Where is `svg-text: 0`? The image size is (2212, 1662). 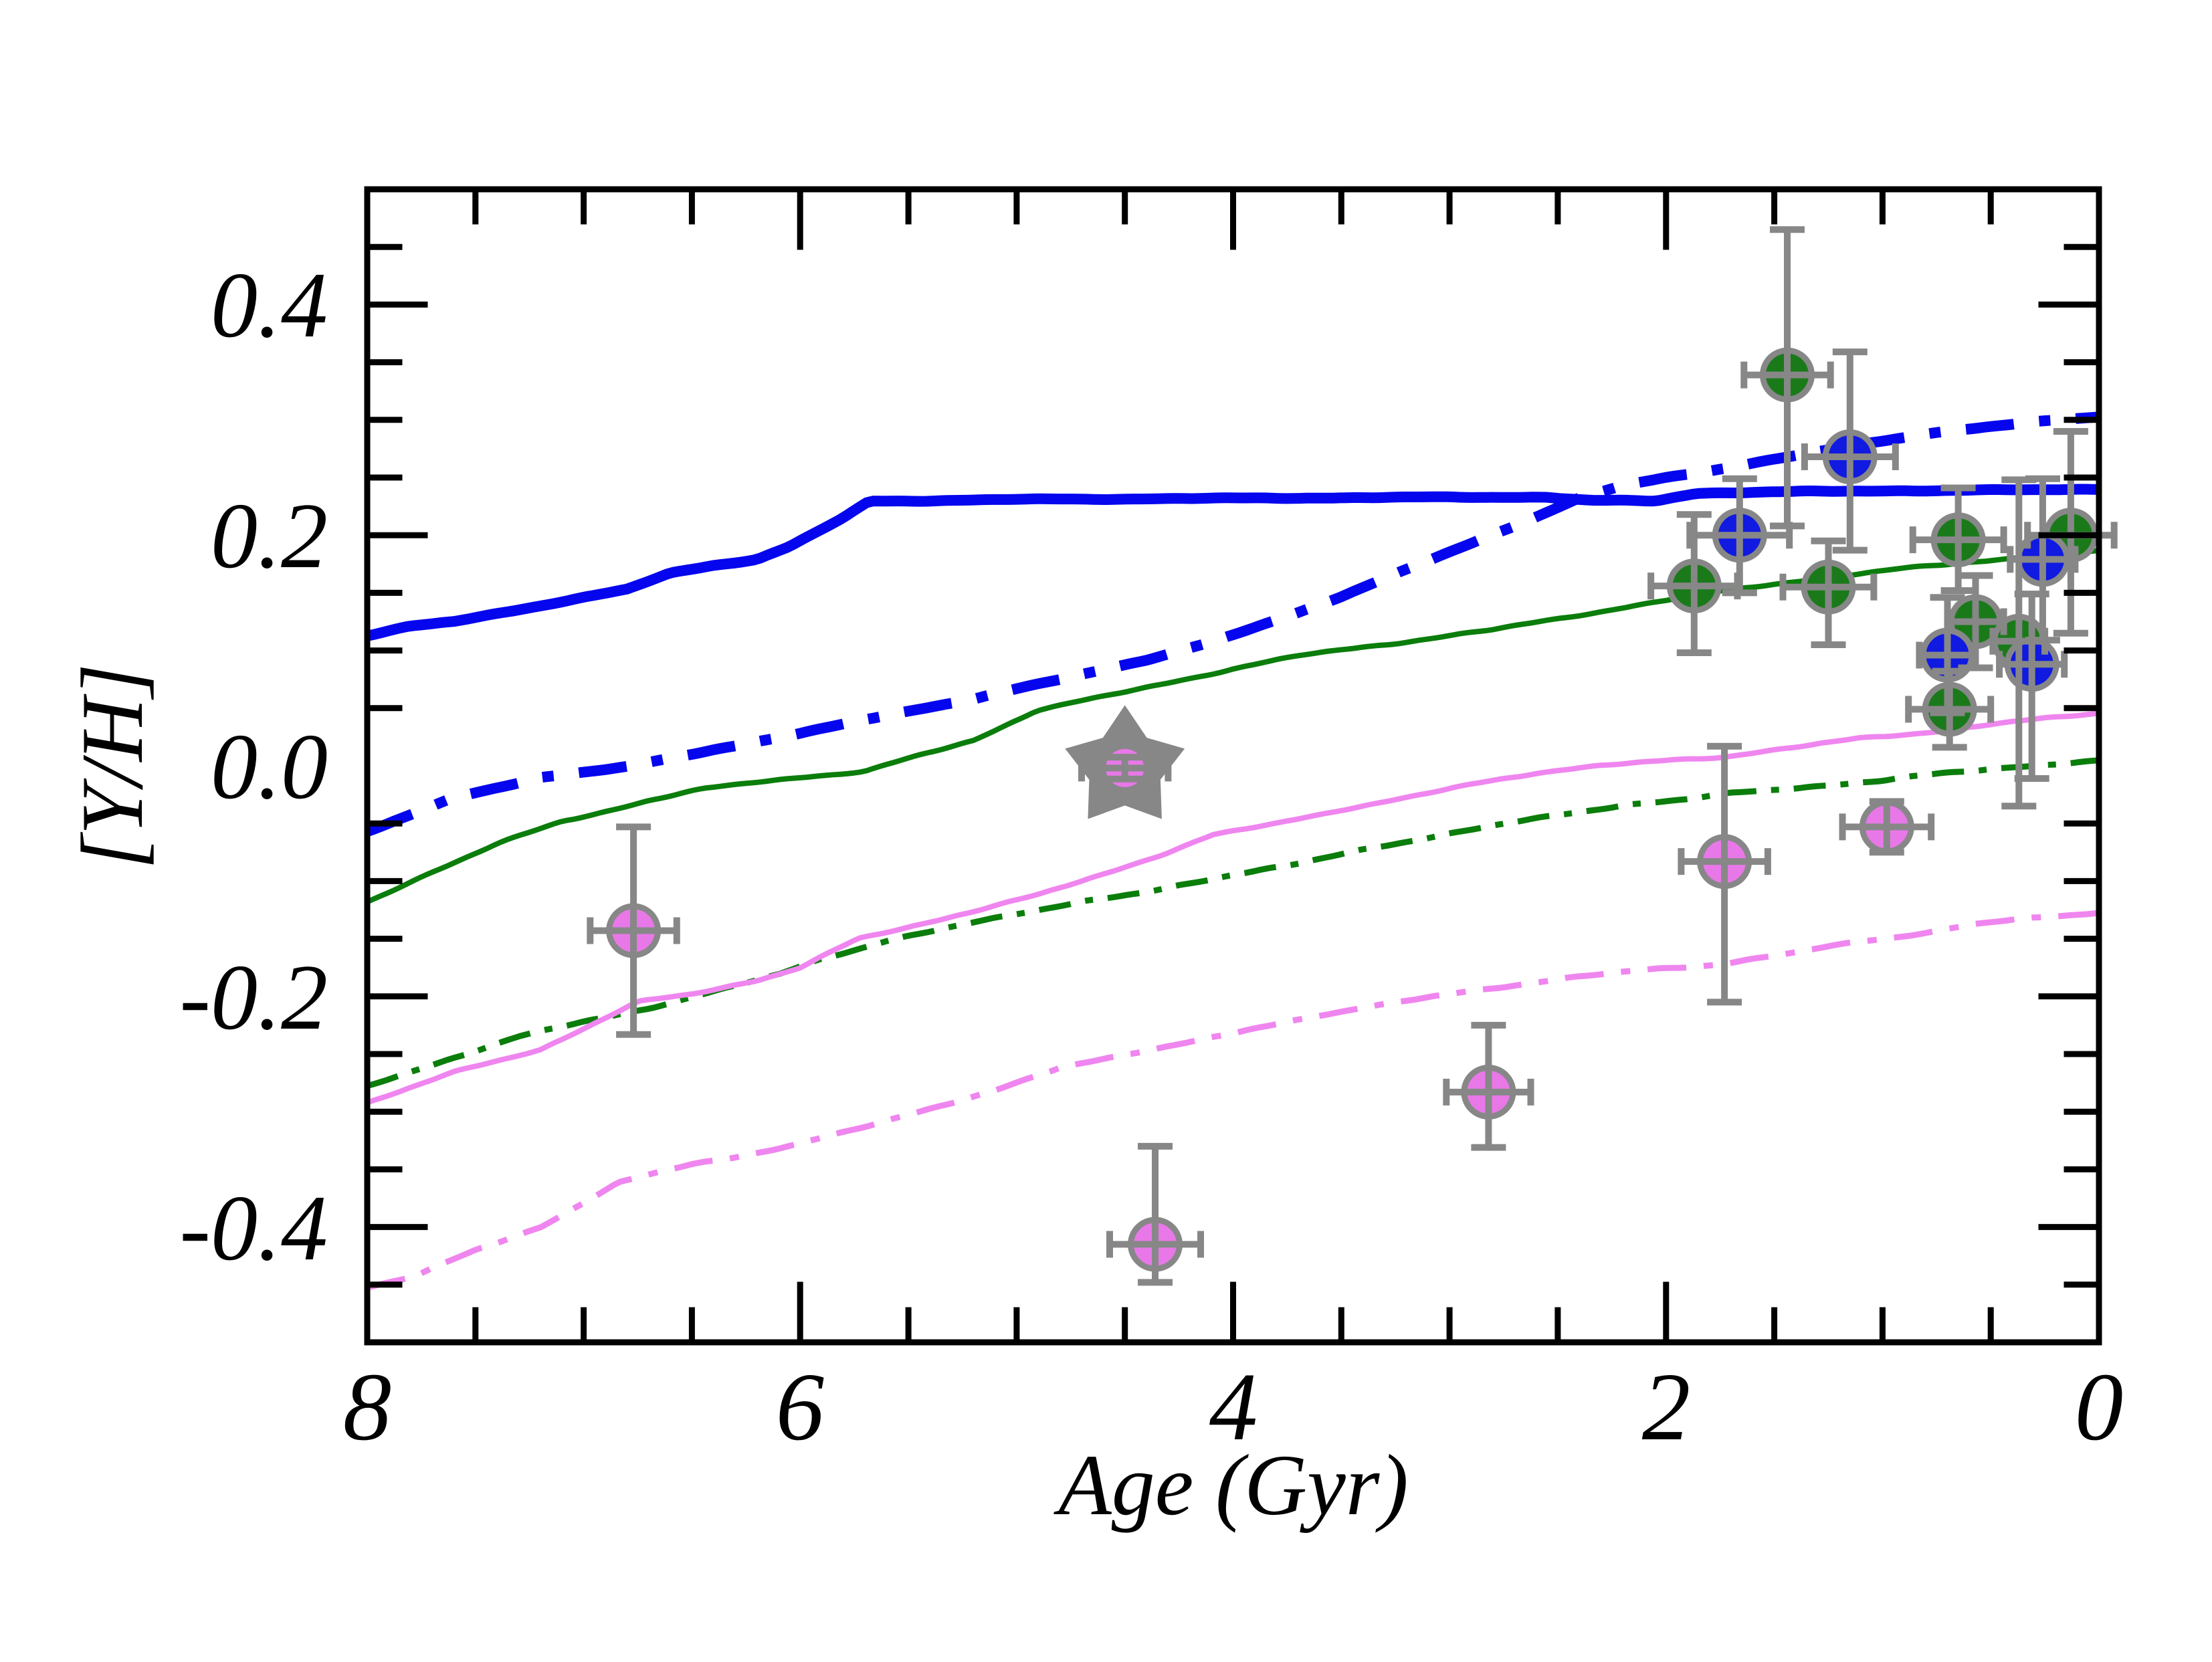
svg-text: 0 is located at coordinates (2099, 1408).